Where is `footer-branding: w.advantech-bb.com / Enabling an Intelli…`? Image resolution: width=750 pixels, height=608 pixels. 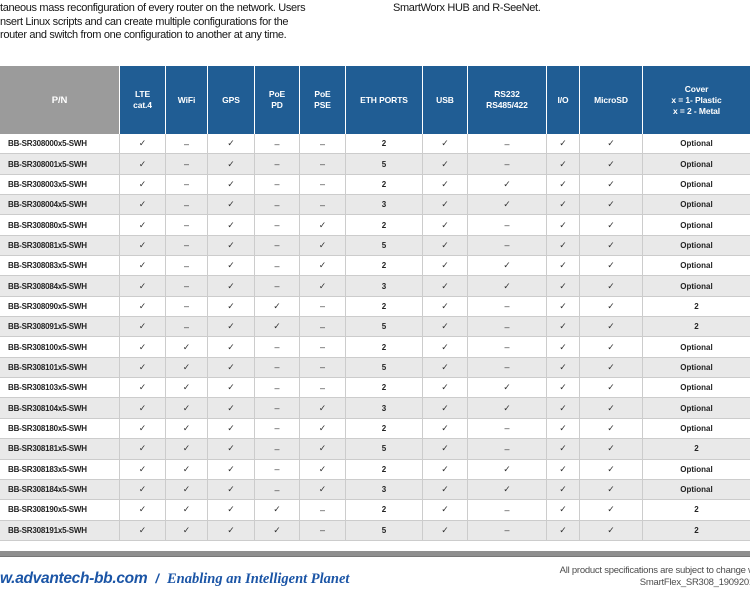
footer-branding: w.advantech-bb.com / Enabling an Intelli… is located at coordinates (174, 579).